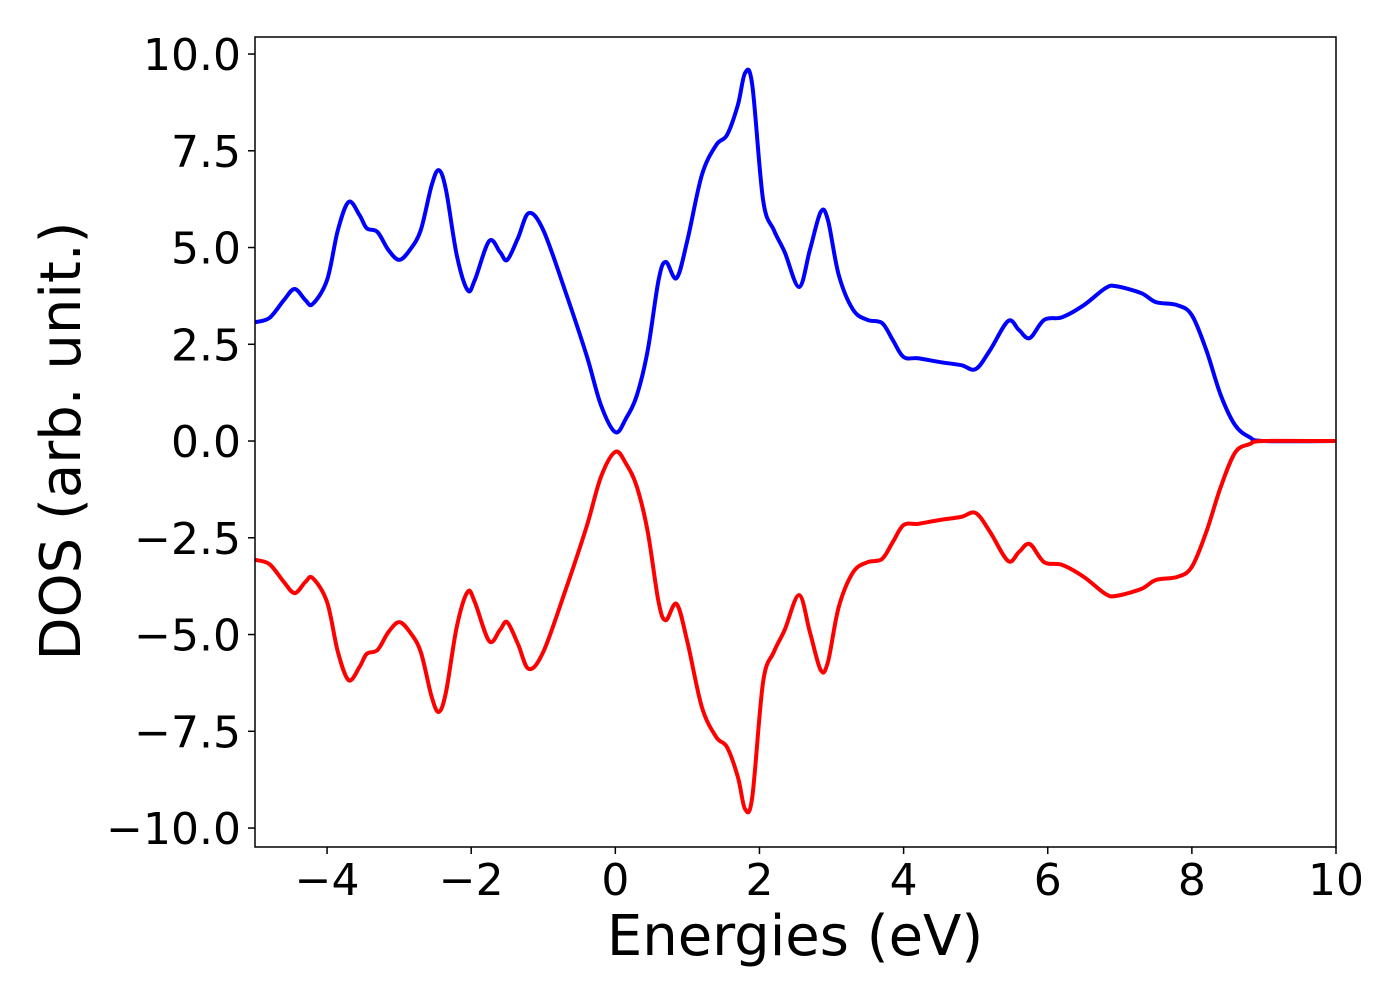 The height and width of the screenshot is (1000, 1400). I want to click on x-tick-label: −4, so click(327, 880).